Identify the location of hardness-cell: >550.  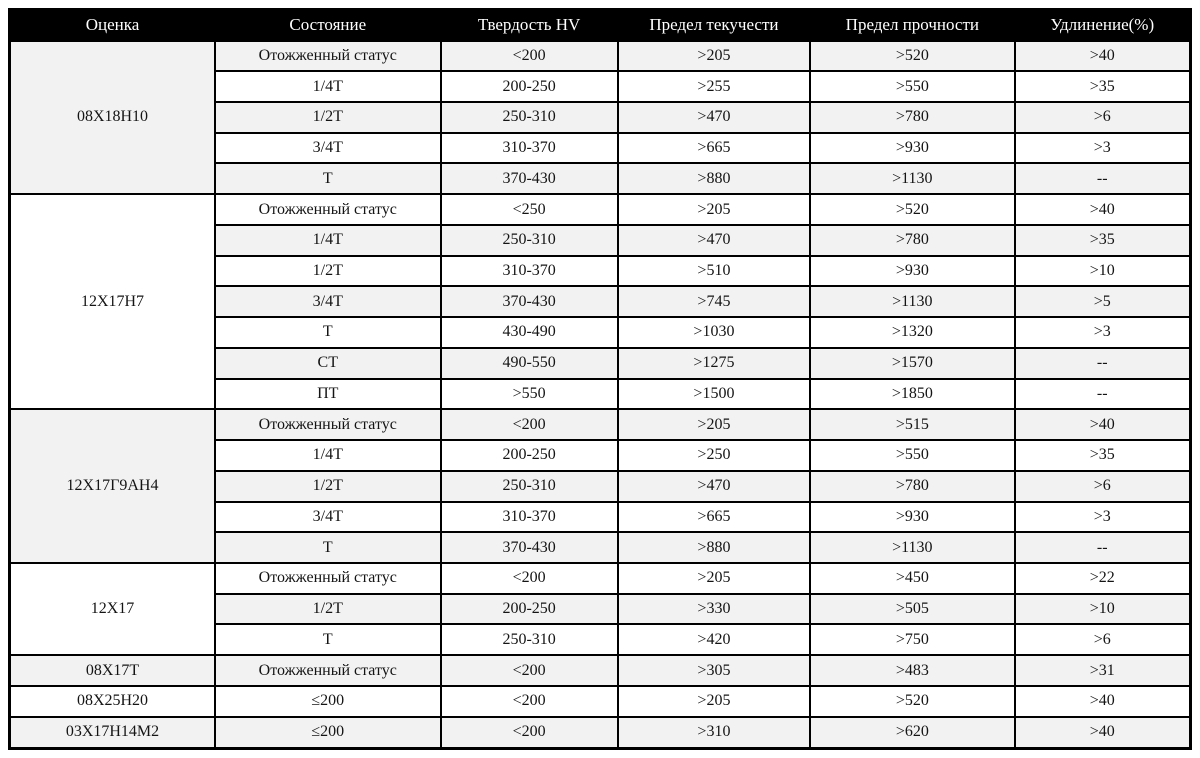
(529, 394).